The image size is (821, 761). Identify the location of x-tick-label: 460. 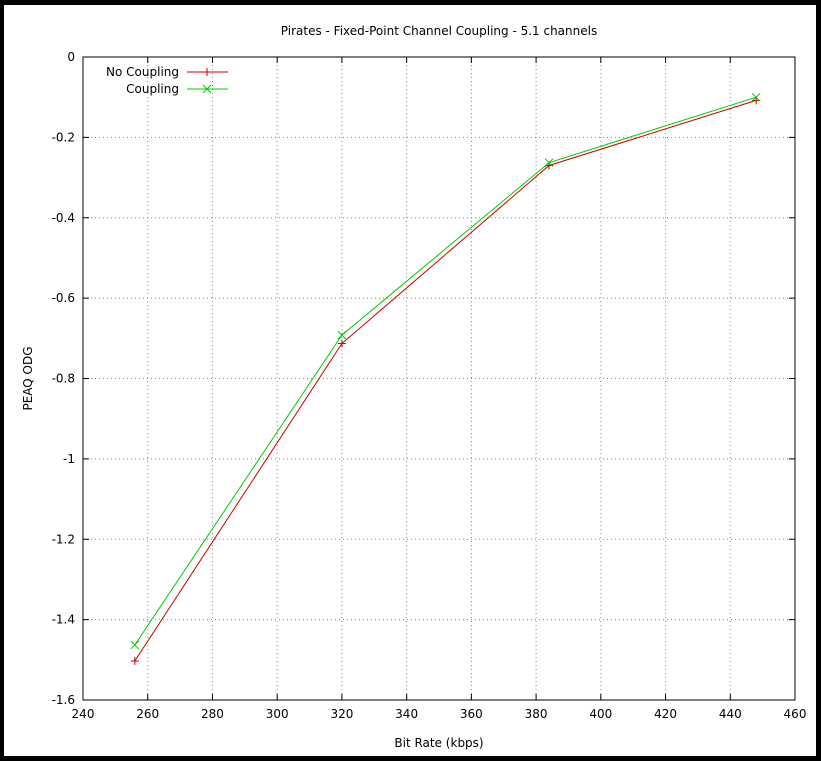
(795, 714).